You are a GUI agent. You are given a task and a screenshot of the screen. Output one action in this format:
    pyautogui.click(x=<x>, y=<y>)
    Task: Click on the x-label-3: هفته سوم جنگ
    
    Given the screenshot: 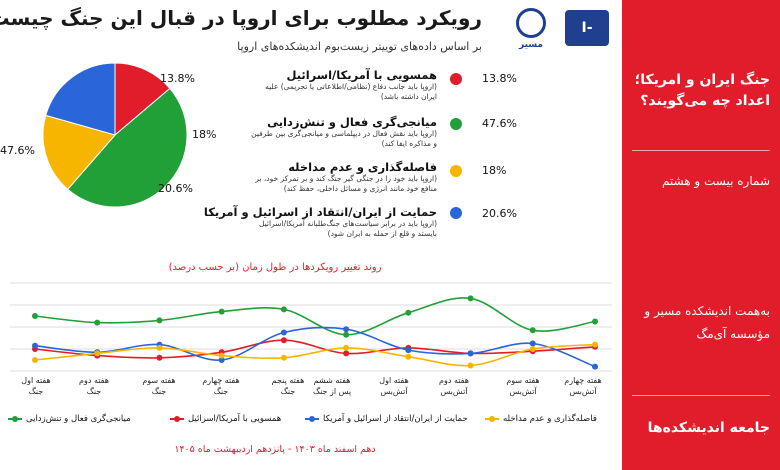 What is the action you would take?
    pyautogui.click(x=159, y=387)
    